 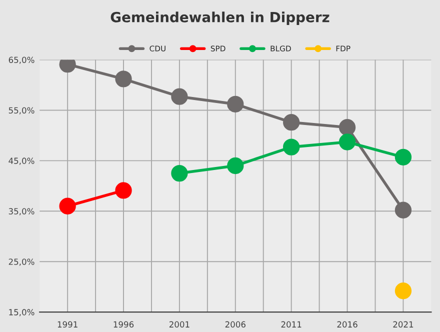 I want to click on y-tick-label: 35,0%, so click(x=21, y=212).